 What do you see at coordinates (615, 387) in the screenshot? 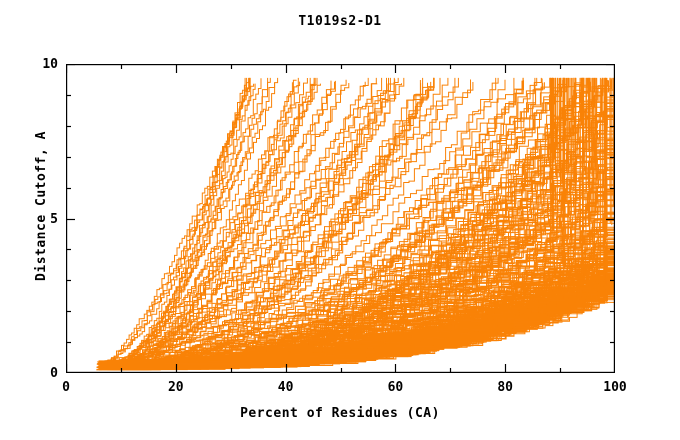
I see `x-tick-label: 100` at bounding box center [615, 387].